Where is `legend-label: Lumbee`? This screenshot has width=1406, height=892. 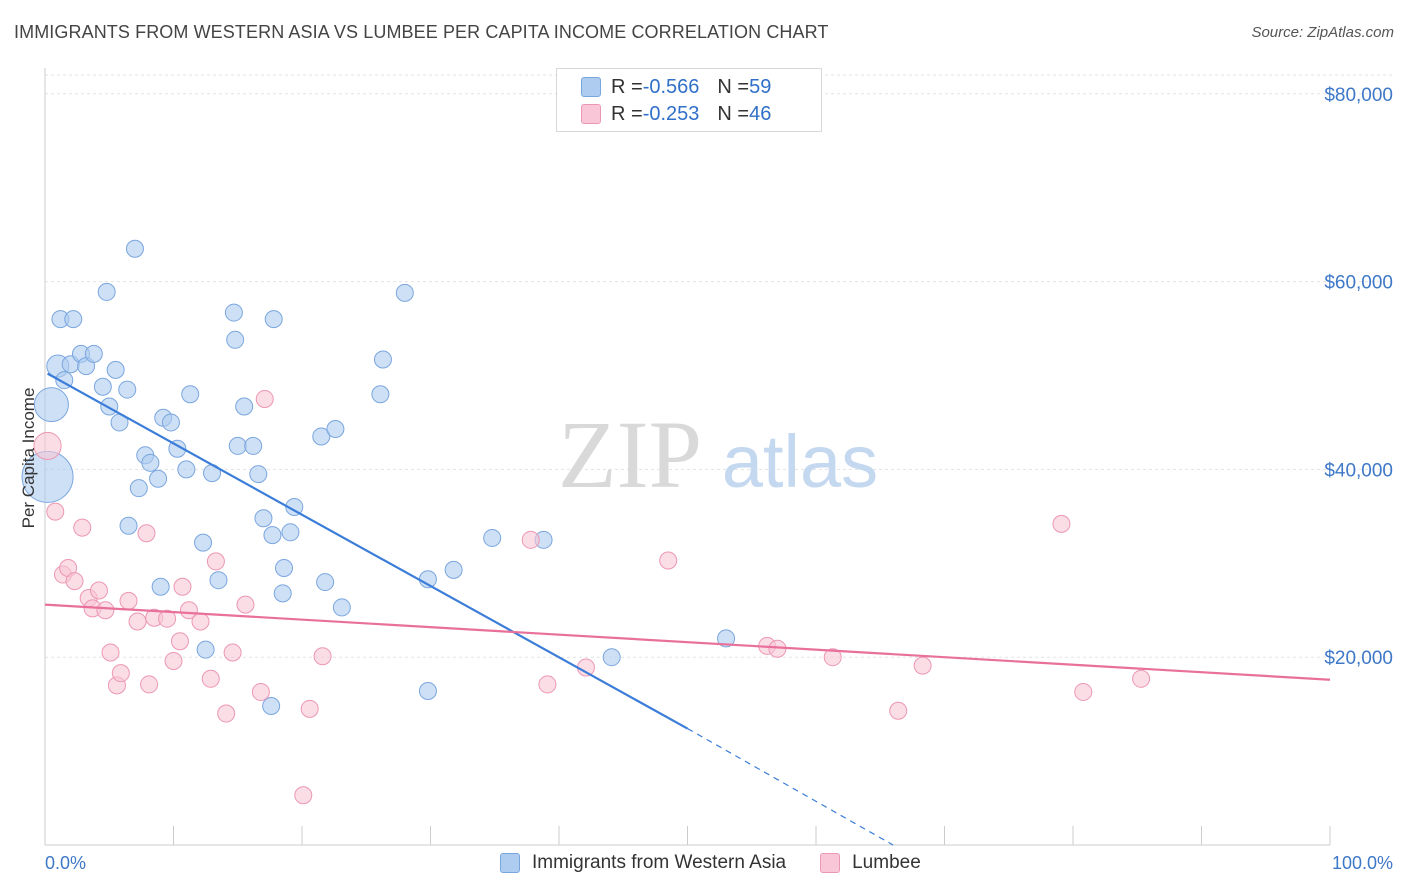 legend-label: Lumbee is located at coordinates (886, 862).